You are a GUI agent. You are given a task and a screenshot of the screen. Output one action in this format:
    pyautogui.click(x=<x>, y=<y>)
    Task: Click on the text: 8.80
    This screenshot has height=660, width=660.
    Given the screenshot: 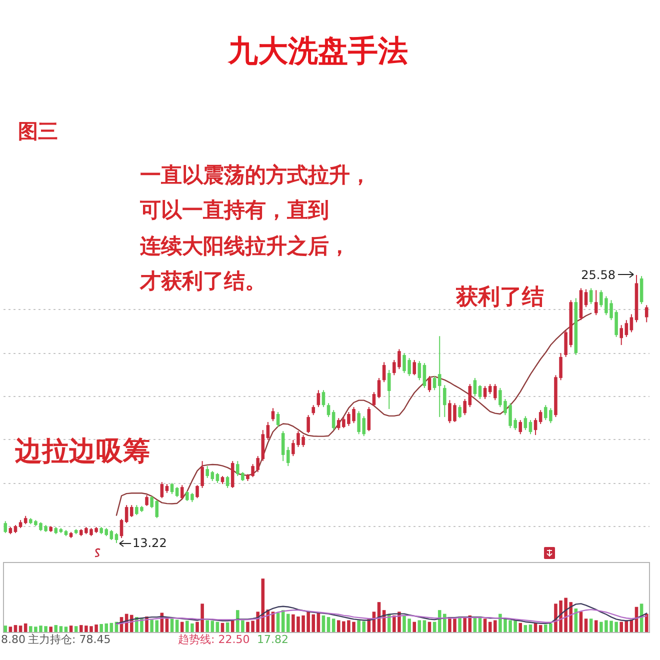 What is the action you would take?
    pyautogui.click(x=13, y=639)
    